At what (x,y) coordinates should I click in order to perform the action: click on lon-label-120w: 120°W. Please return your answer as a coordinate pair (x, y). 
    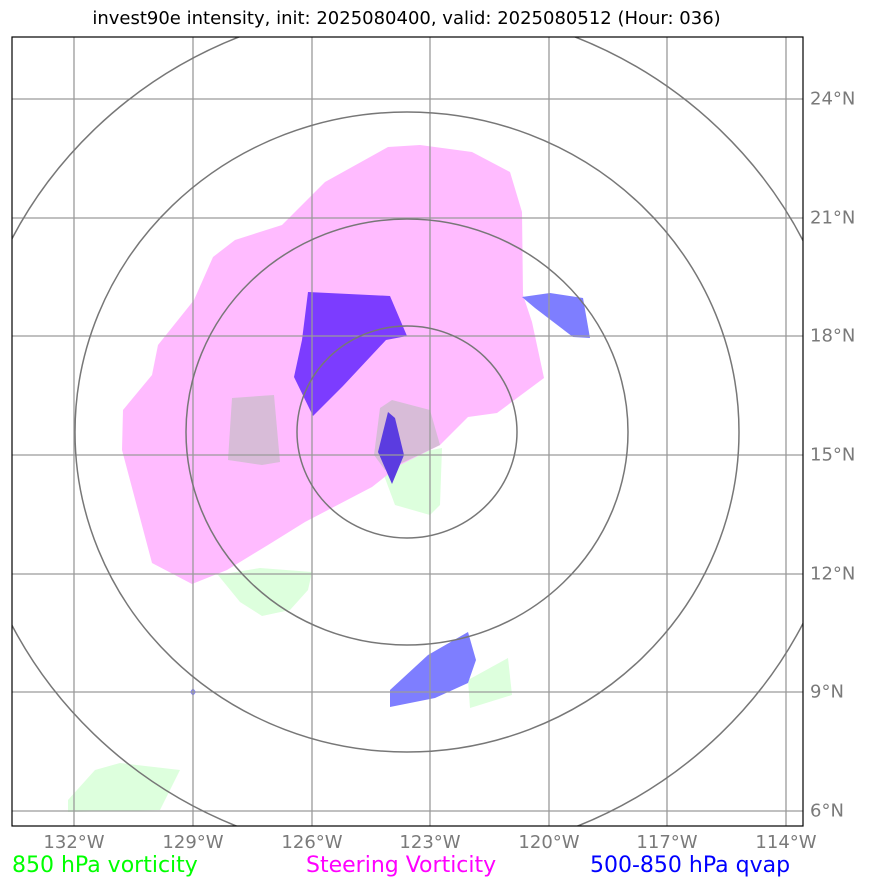
    Looking at the image, I should click on (549, 842).